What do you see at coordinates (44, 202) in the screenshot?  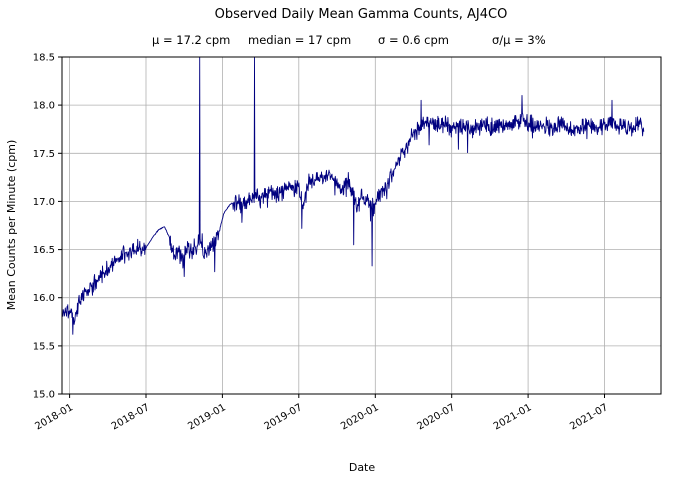 I see `y-tick-label: 17.0` at bounding box center [44, 202].